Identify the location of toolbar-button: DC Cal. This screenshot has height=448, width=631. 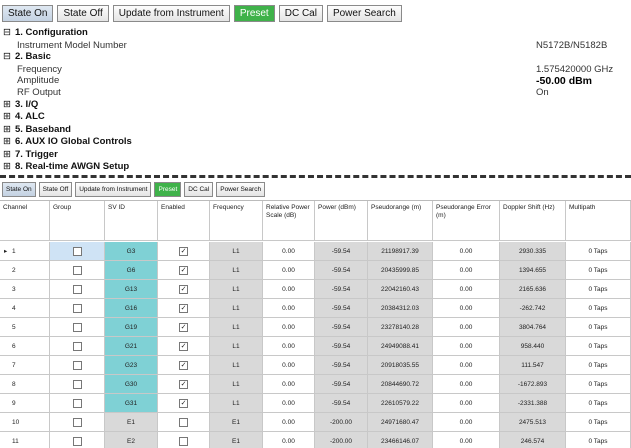
(300, 13).